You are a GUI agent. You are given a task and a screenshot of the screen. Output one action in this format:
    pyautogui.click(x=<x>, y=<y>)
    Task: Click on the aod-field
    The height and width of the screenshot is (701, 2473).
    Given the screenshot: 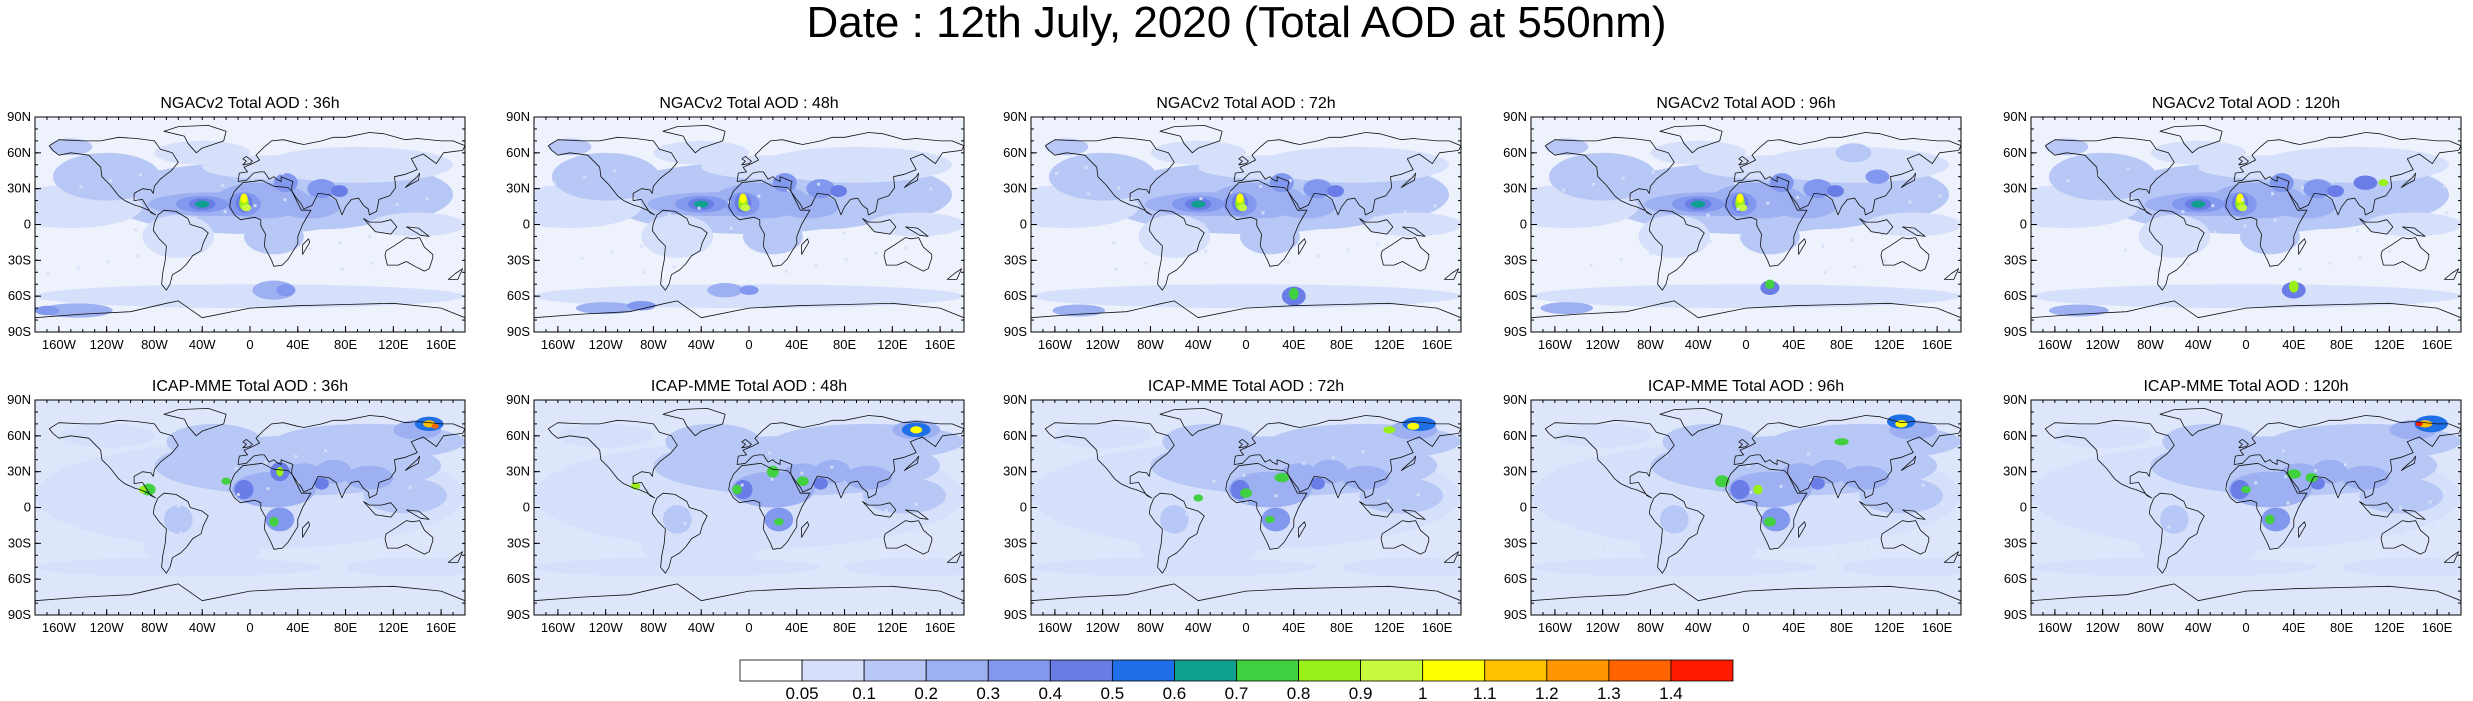 What is the action you would take?
    pyautogui.click(x=749, y=224)
    